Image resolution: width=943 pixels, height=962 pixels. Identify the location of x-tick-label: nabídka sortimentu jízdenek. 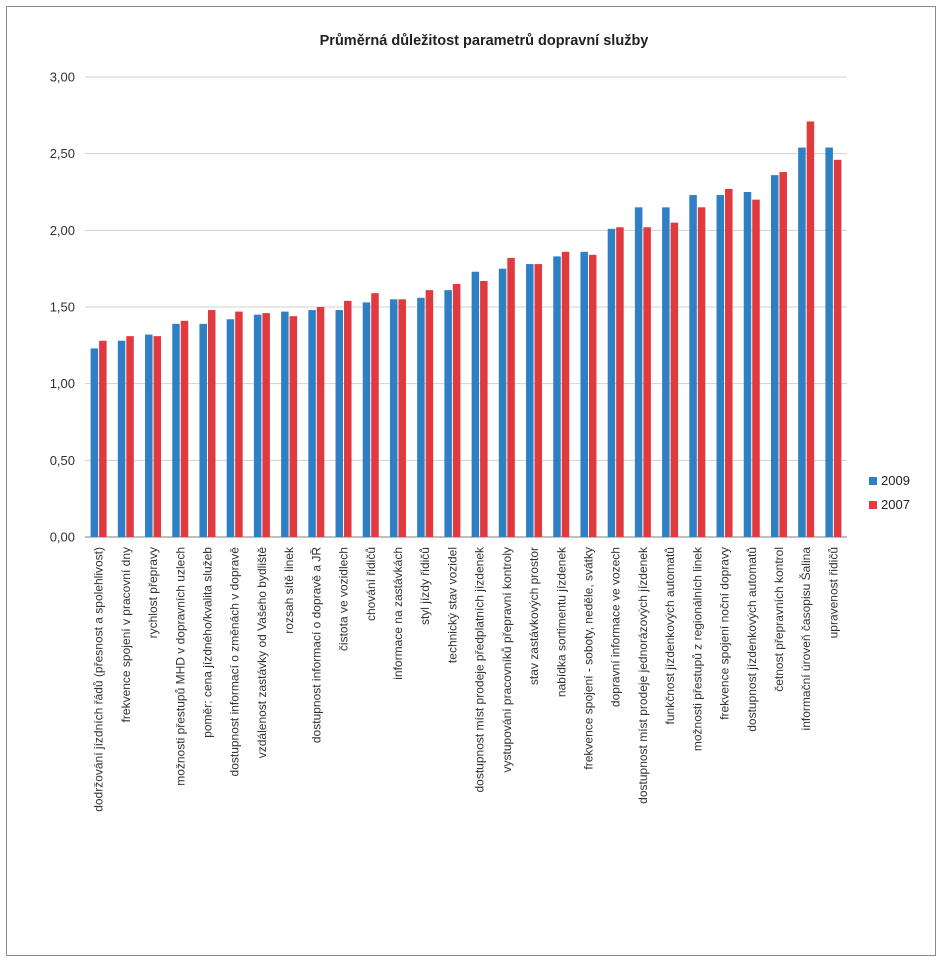
(561, 621).